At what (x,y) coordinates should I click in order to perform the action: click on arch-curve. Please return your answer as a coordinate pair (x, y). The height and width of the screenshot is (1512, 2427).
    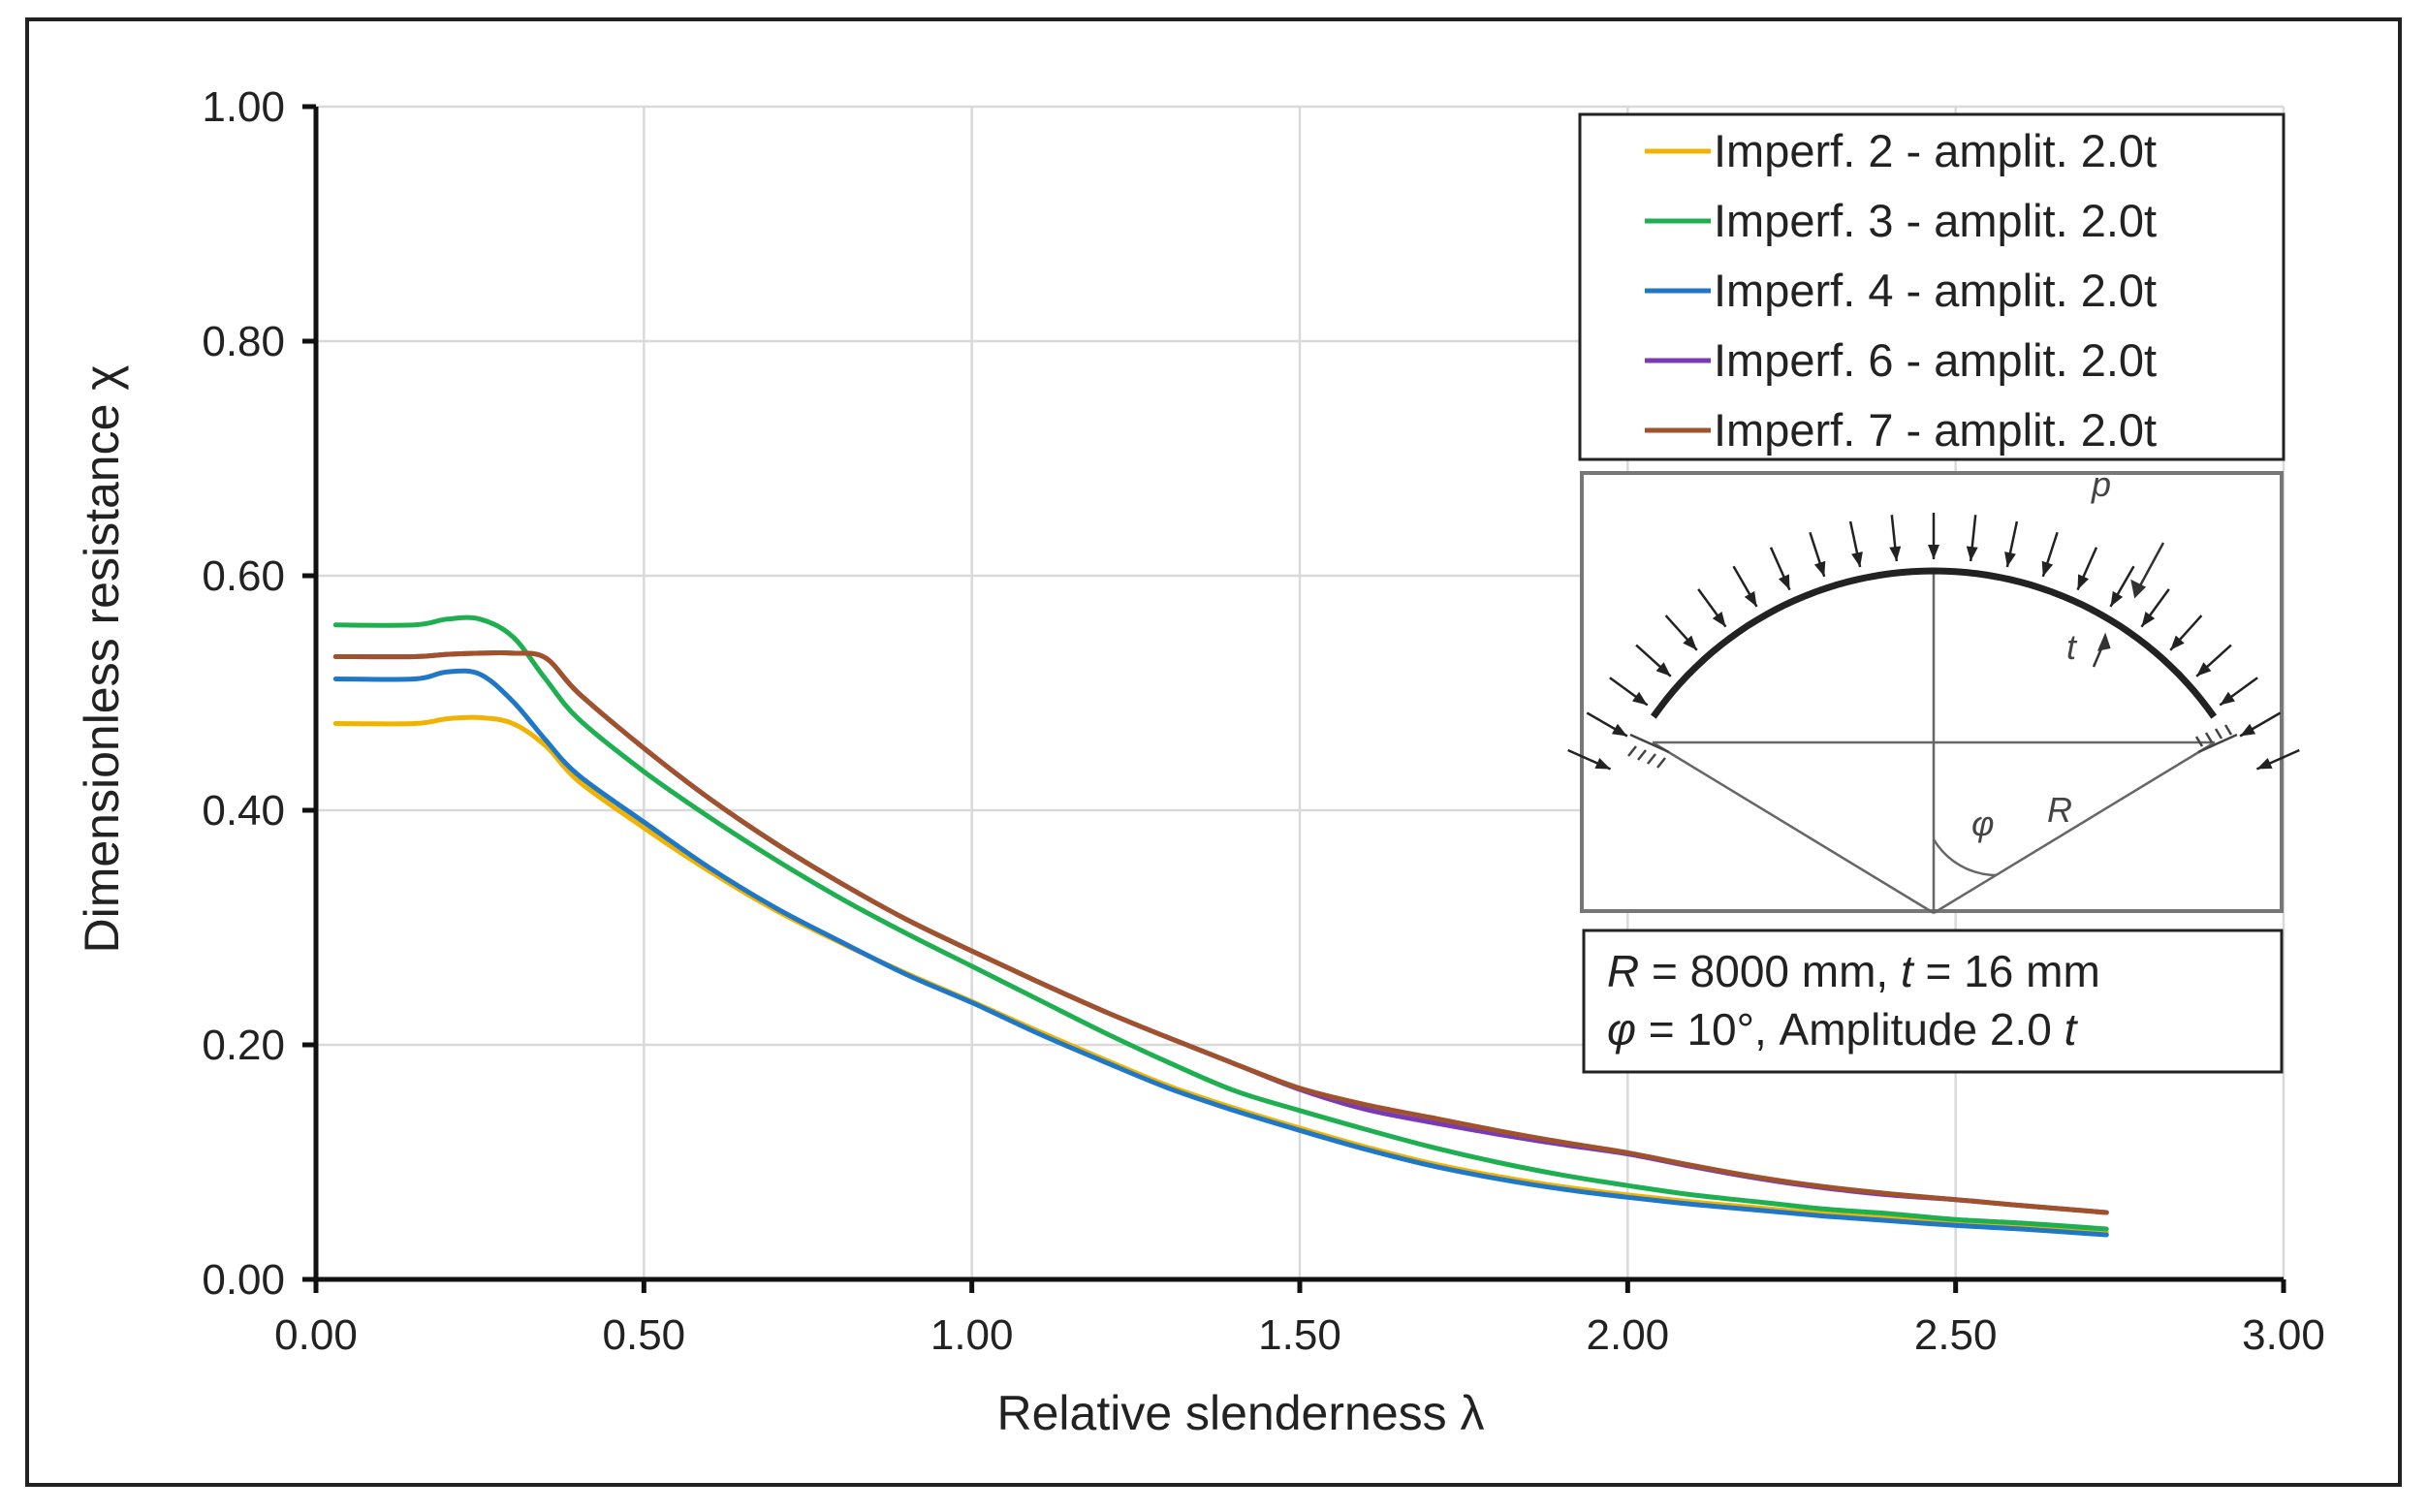
    Looking at the image, I should click on (1934, 643).